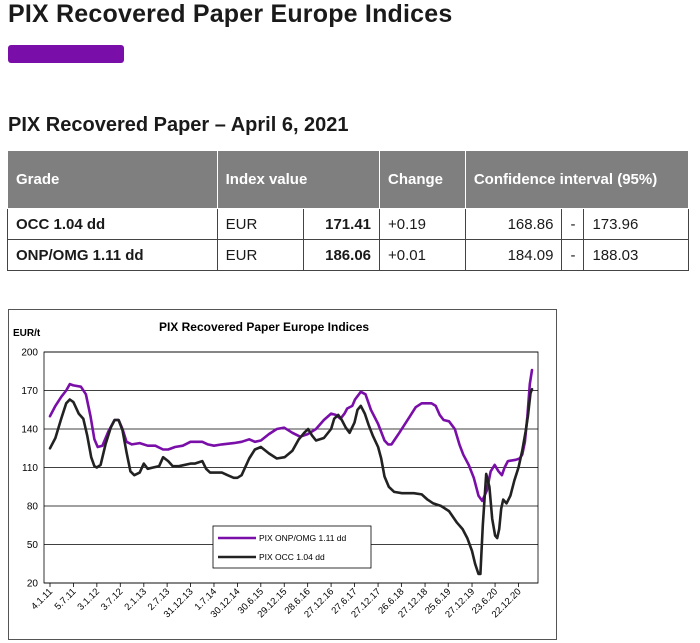  I want to click on x-tick-label: 5.7.11, so click(66, 599).